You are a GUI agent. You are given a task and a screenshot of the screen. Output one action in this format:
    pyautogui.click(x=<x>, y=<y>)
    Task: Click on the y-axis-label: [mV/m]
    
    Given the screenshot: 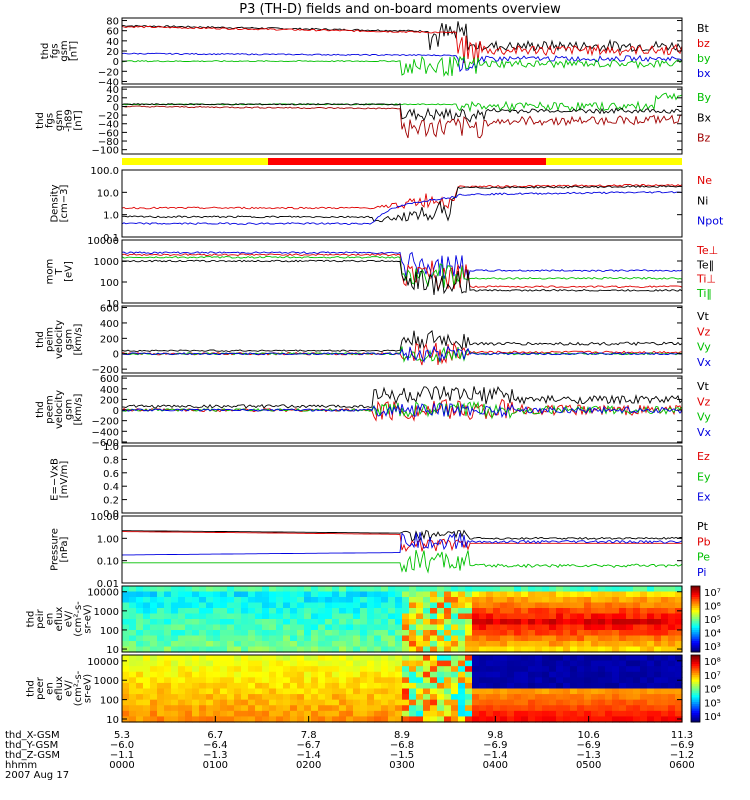 What is the action you would take?
    pyautogui.click(x=64, y=480)
    